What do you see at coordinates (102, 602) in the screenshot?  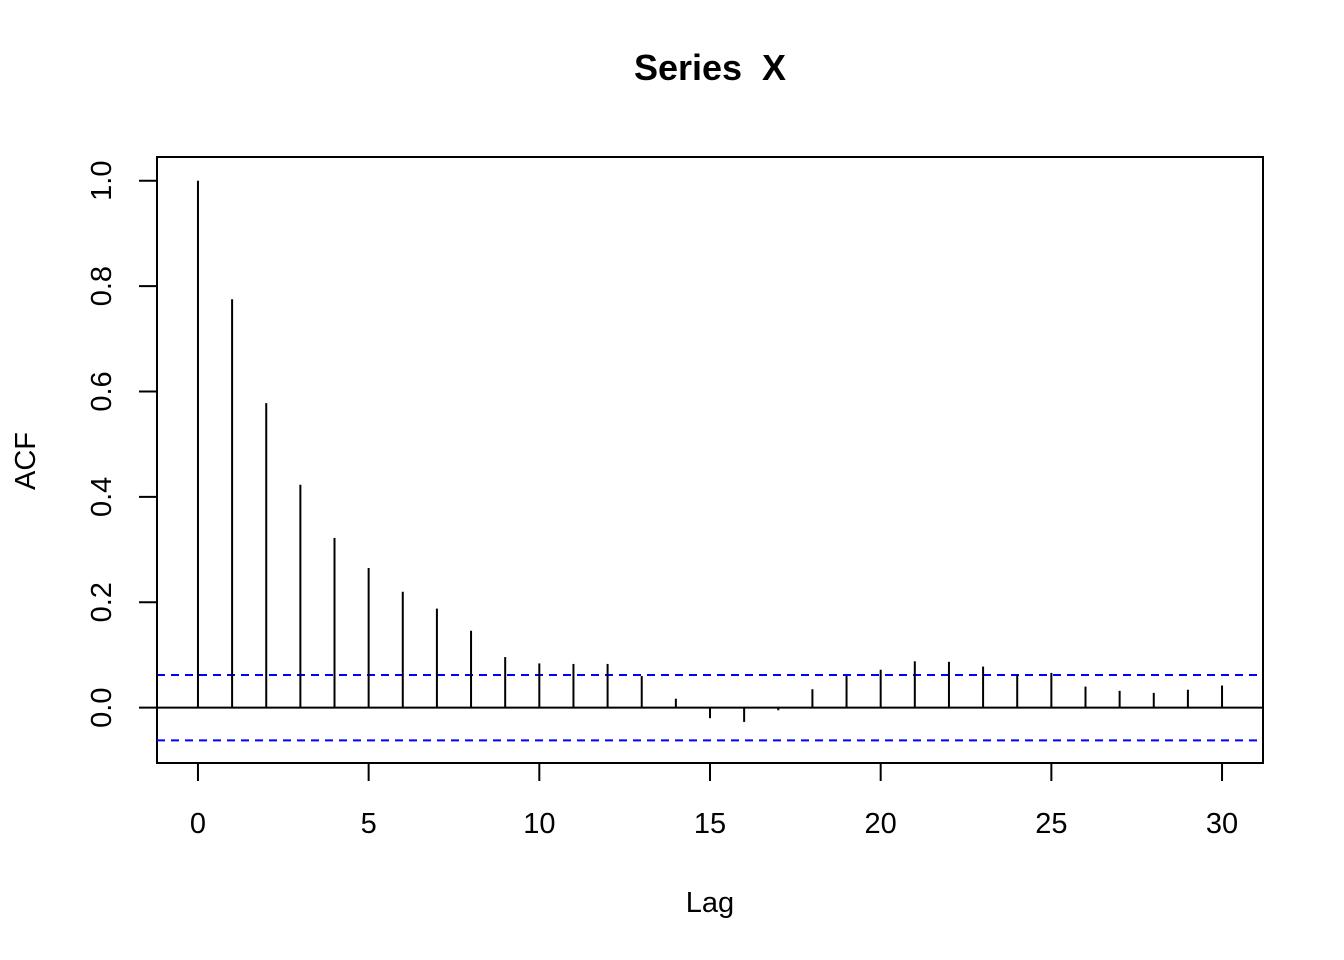 I see `y-tick-label: 0.2` at bounding box center [102, 602].